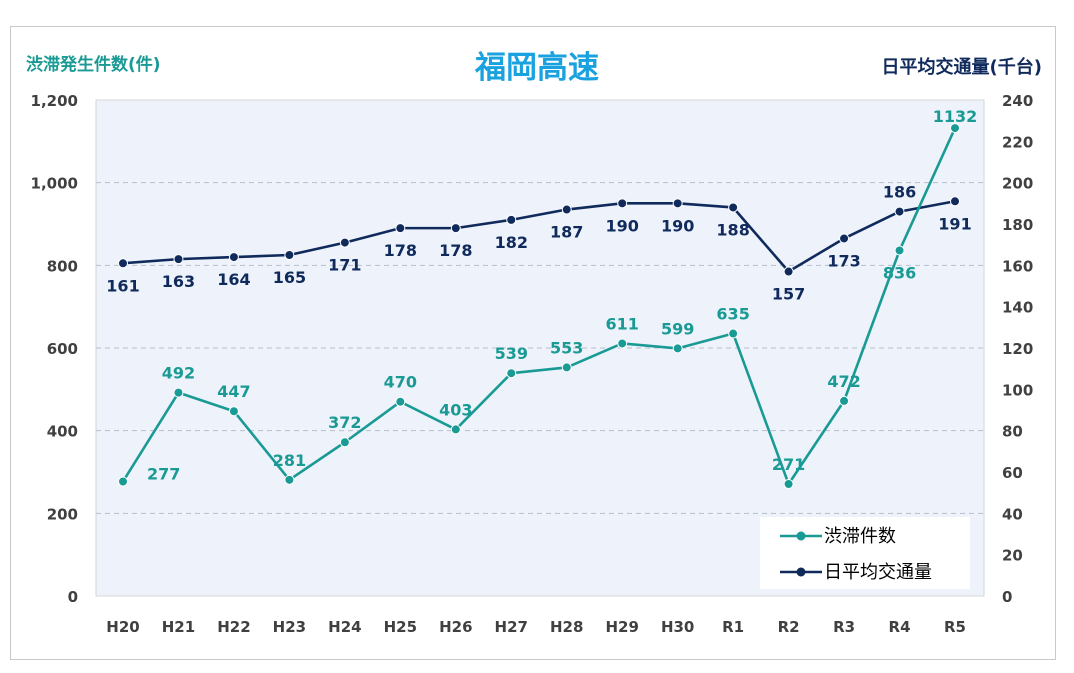  What do you see at coordinates (1017, 142) in the screenshot?
I see `y-right-tick-label: 220` at bounding box center [1017, 142].